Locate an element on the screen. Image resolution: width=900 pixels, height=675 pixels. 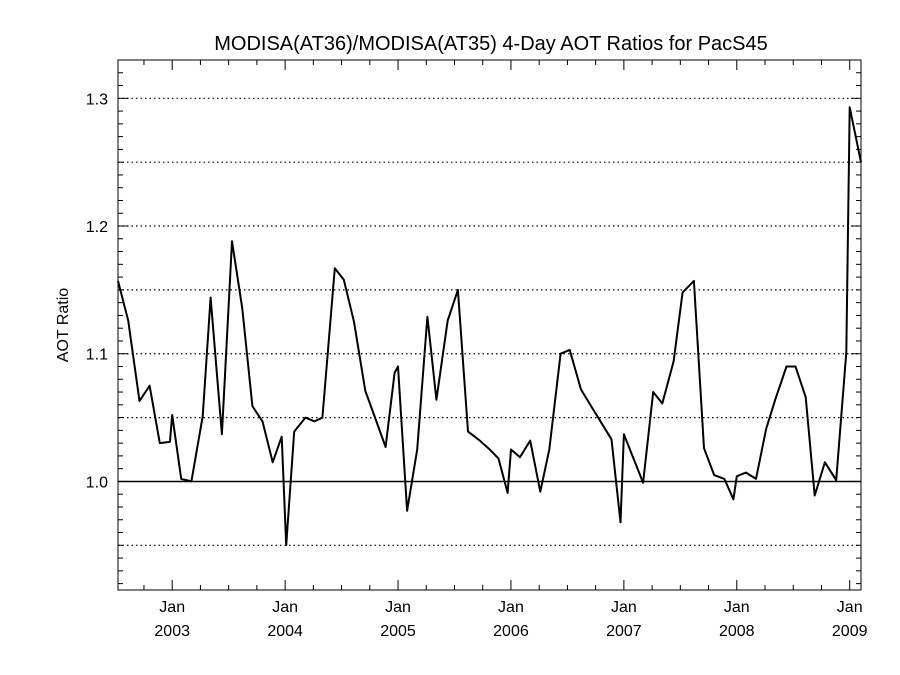
y-tick-label: 1.1 is located at coordinates (97, 355).